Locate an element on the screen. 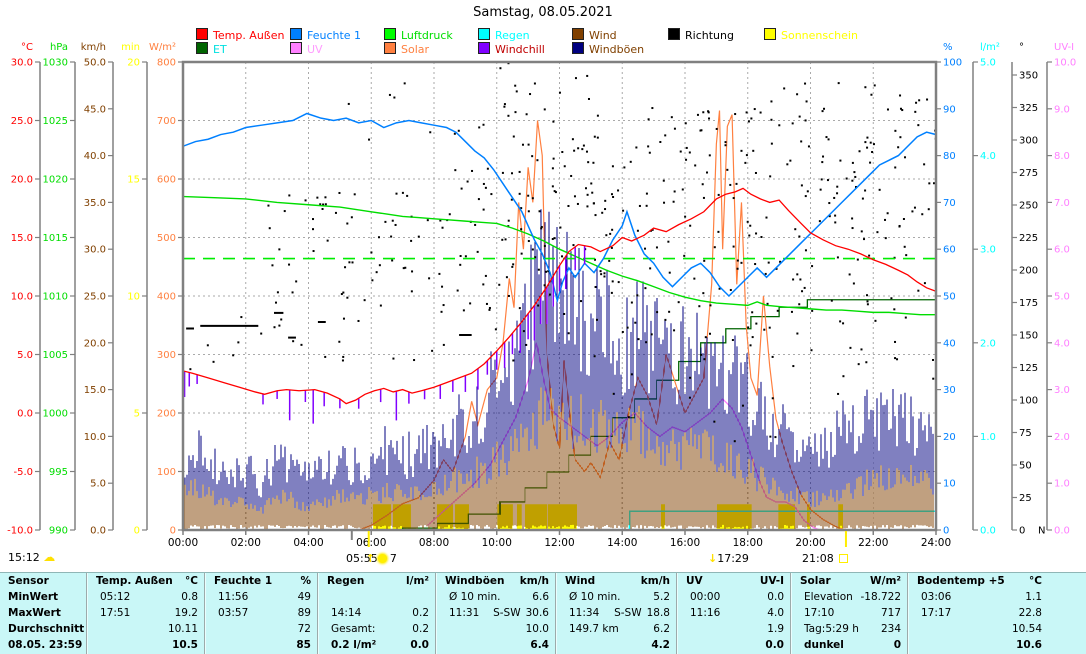  table-cell-value: 1.1 is located at coordinates (1033, 597).